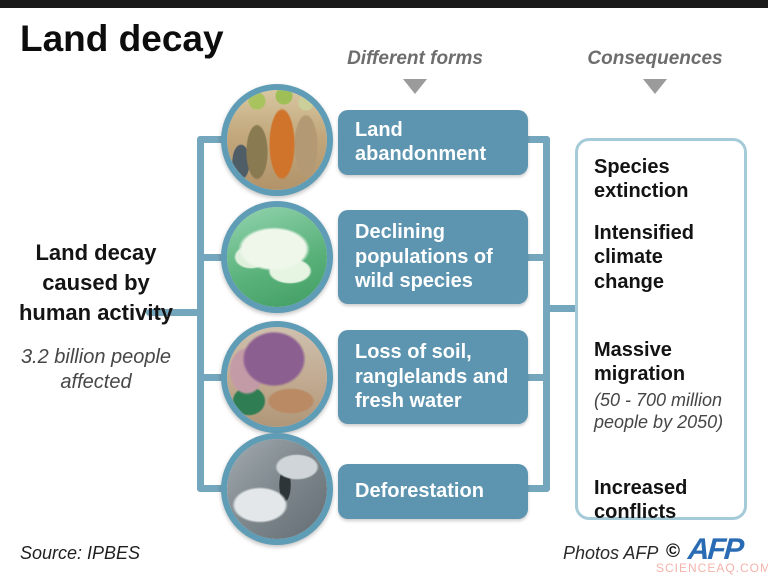 The image size is (768, 578). What do you see at coordinates (546, 314) in the screenshot?
I see `right-bracket-vertical-line` at bounding box center [546, 314].